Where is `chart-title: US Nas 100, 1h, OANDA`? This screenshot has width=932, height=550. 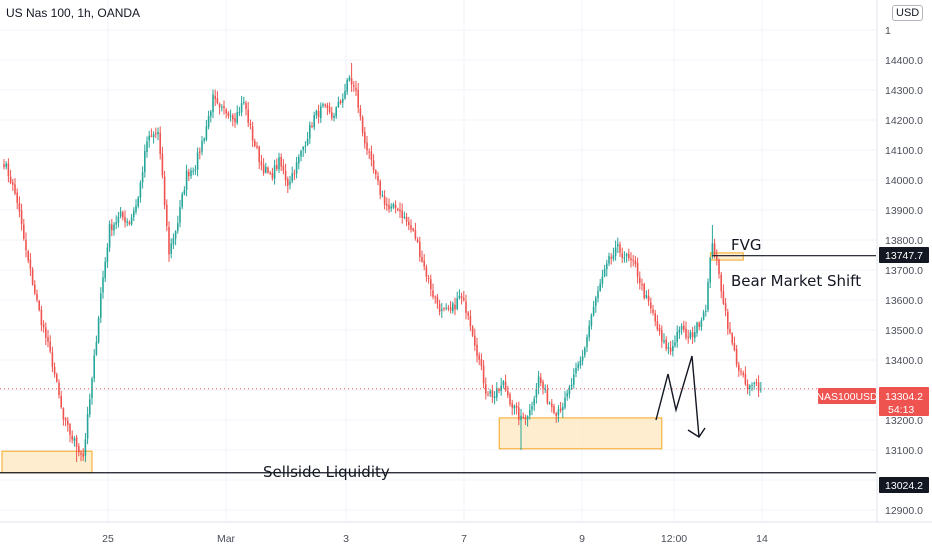 chart-title: US Nas 100, 1h, OANDA is located at coordinates (73, 13).